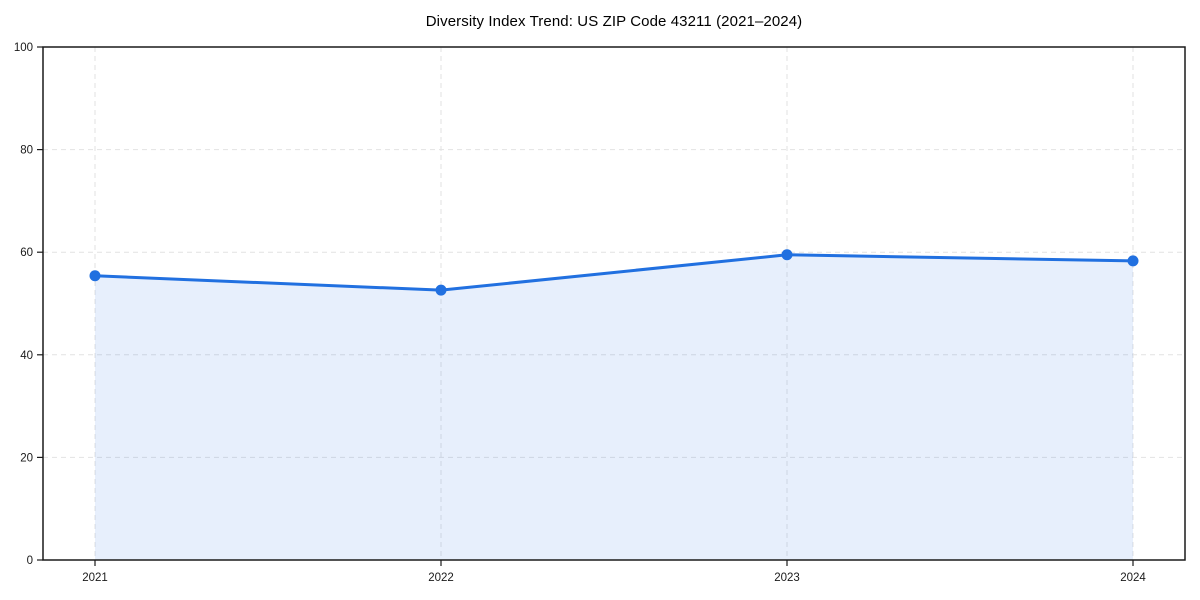 Image resolution: width=1200 pixels, height=600 pixels. Describe the element at coordinates (23, 48) in the screenshot. I see `y-tick-label: 100` at that location.